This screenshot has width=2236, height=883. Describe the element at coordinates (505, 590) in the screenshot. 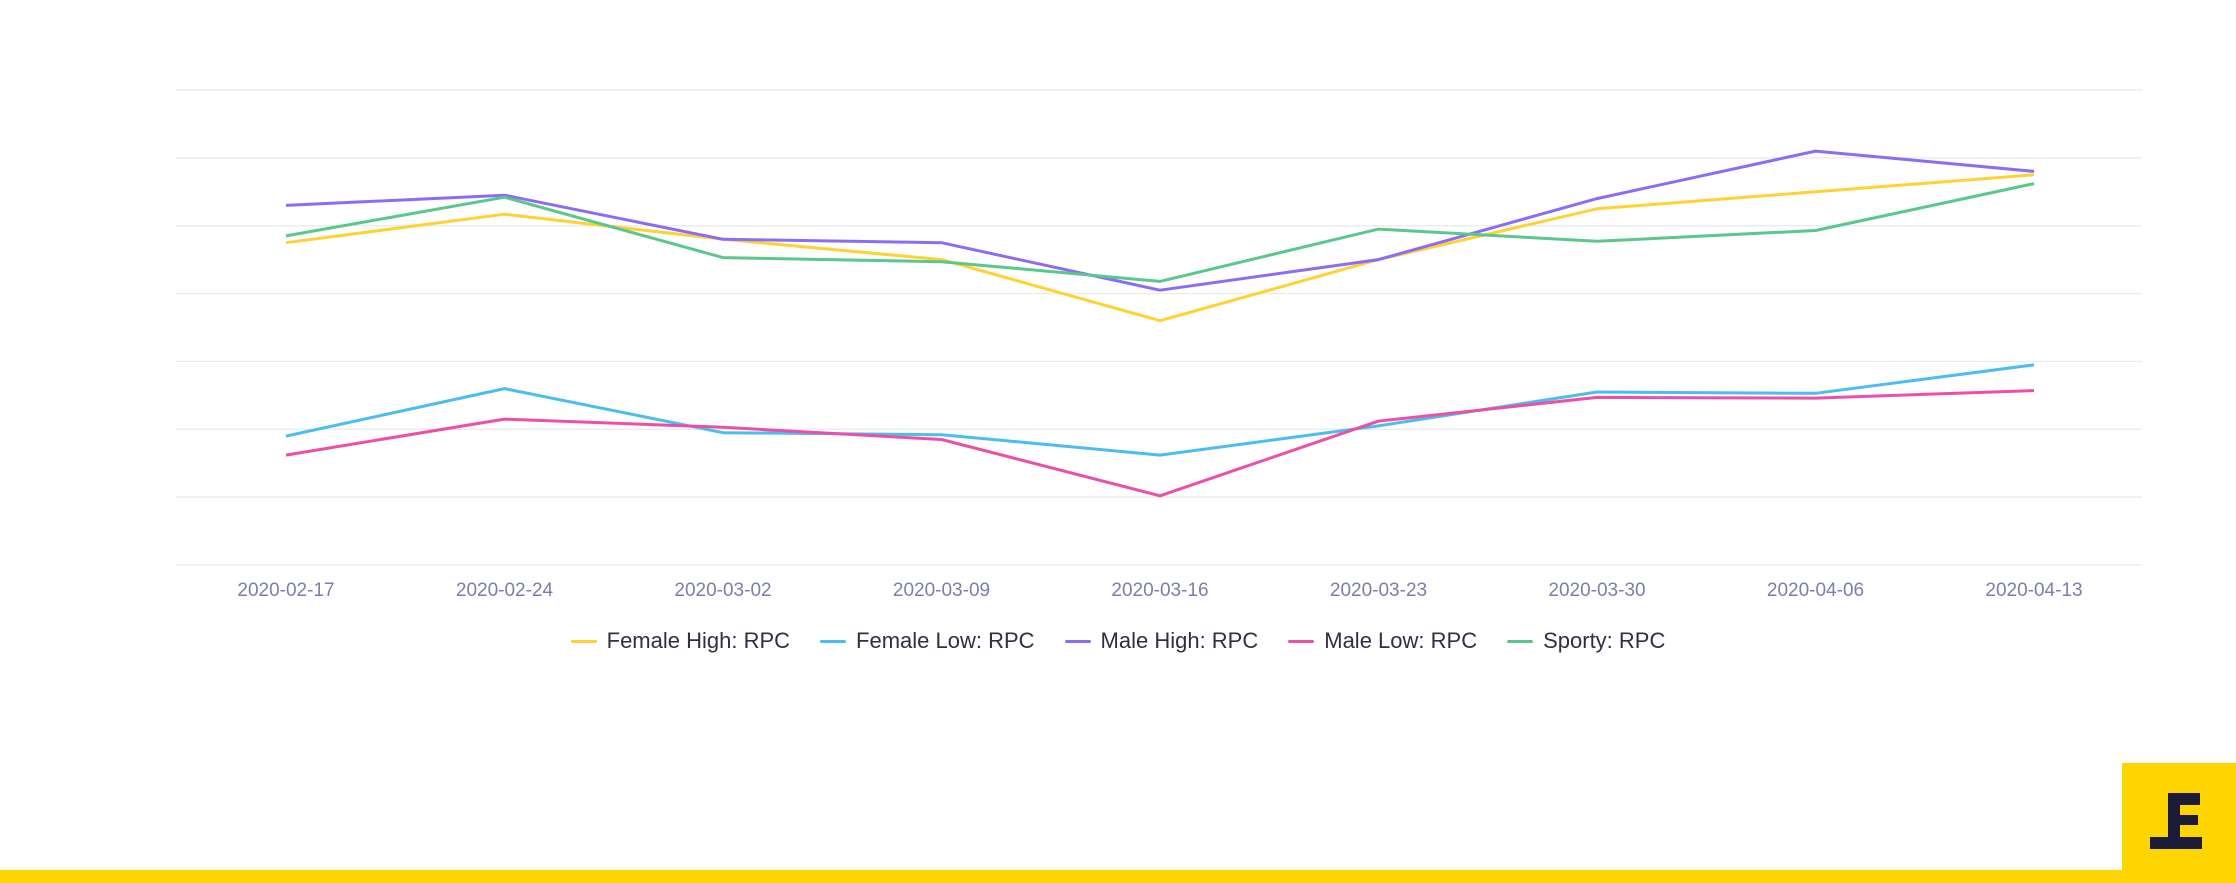

I see `x-tick-label: 2020-02-24` at that location.